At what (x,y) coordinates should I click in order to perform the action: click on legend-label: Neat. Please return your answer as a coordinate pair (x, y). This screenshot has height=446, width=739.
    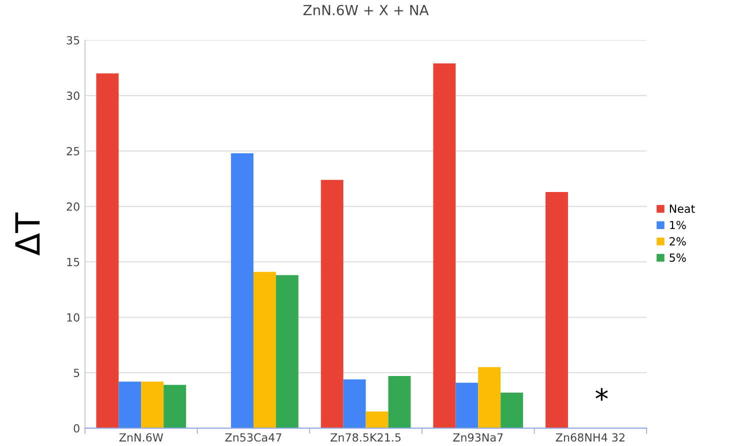
    Looking at the image, I should click on (682, 208).